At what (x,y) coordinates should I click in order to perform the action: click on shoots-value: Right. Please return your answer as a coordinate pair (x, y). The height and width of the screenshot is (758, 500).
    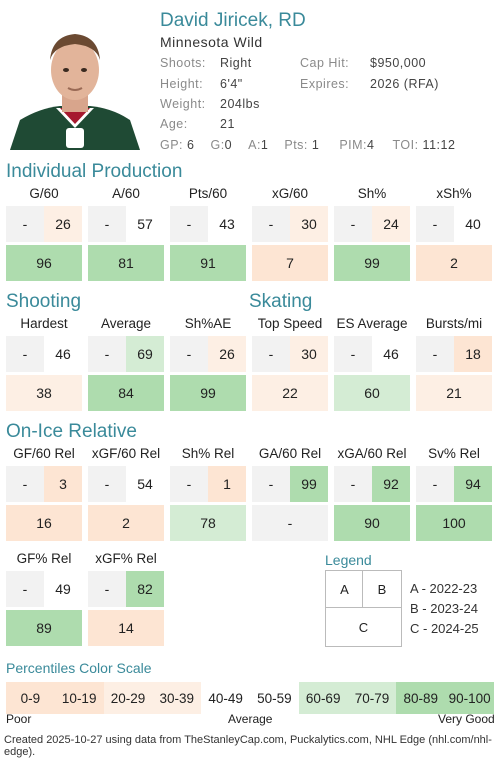
    Looking at the image, I should click on (236, 63).